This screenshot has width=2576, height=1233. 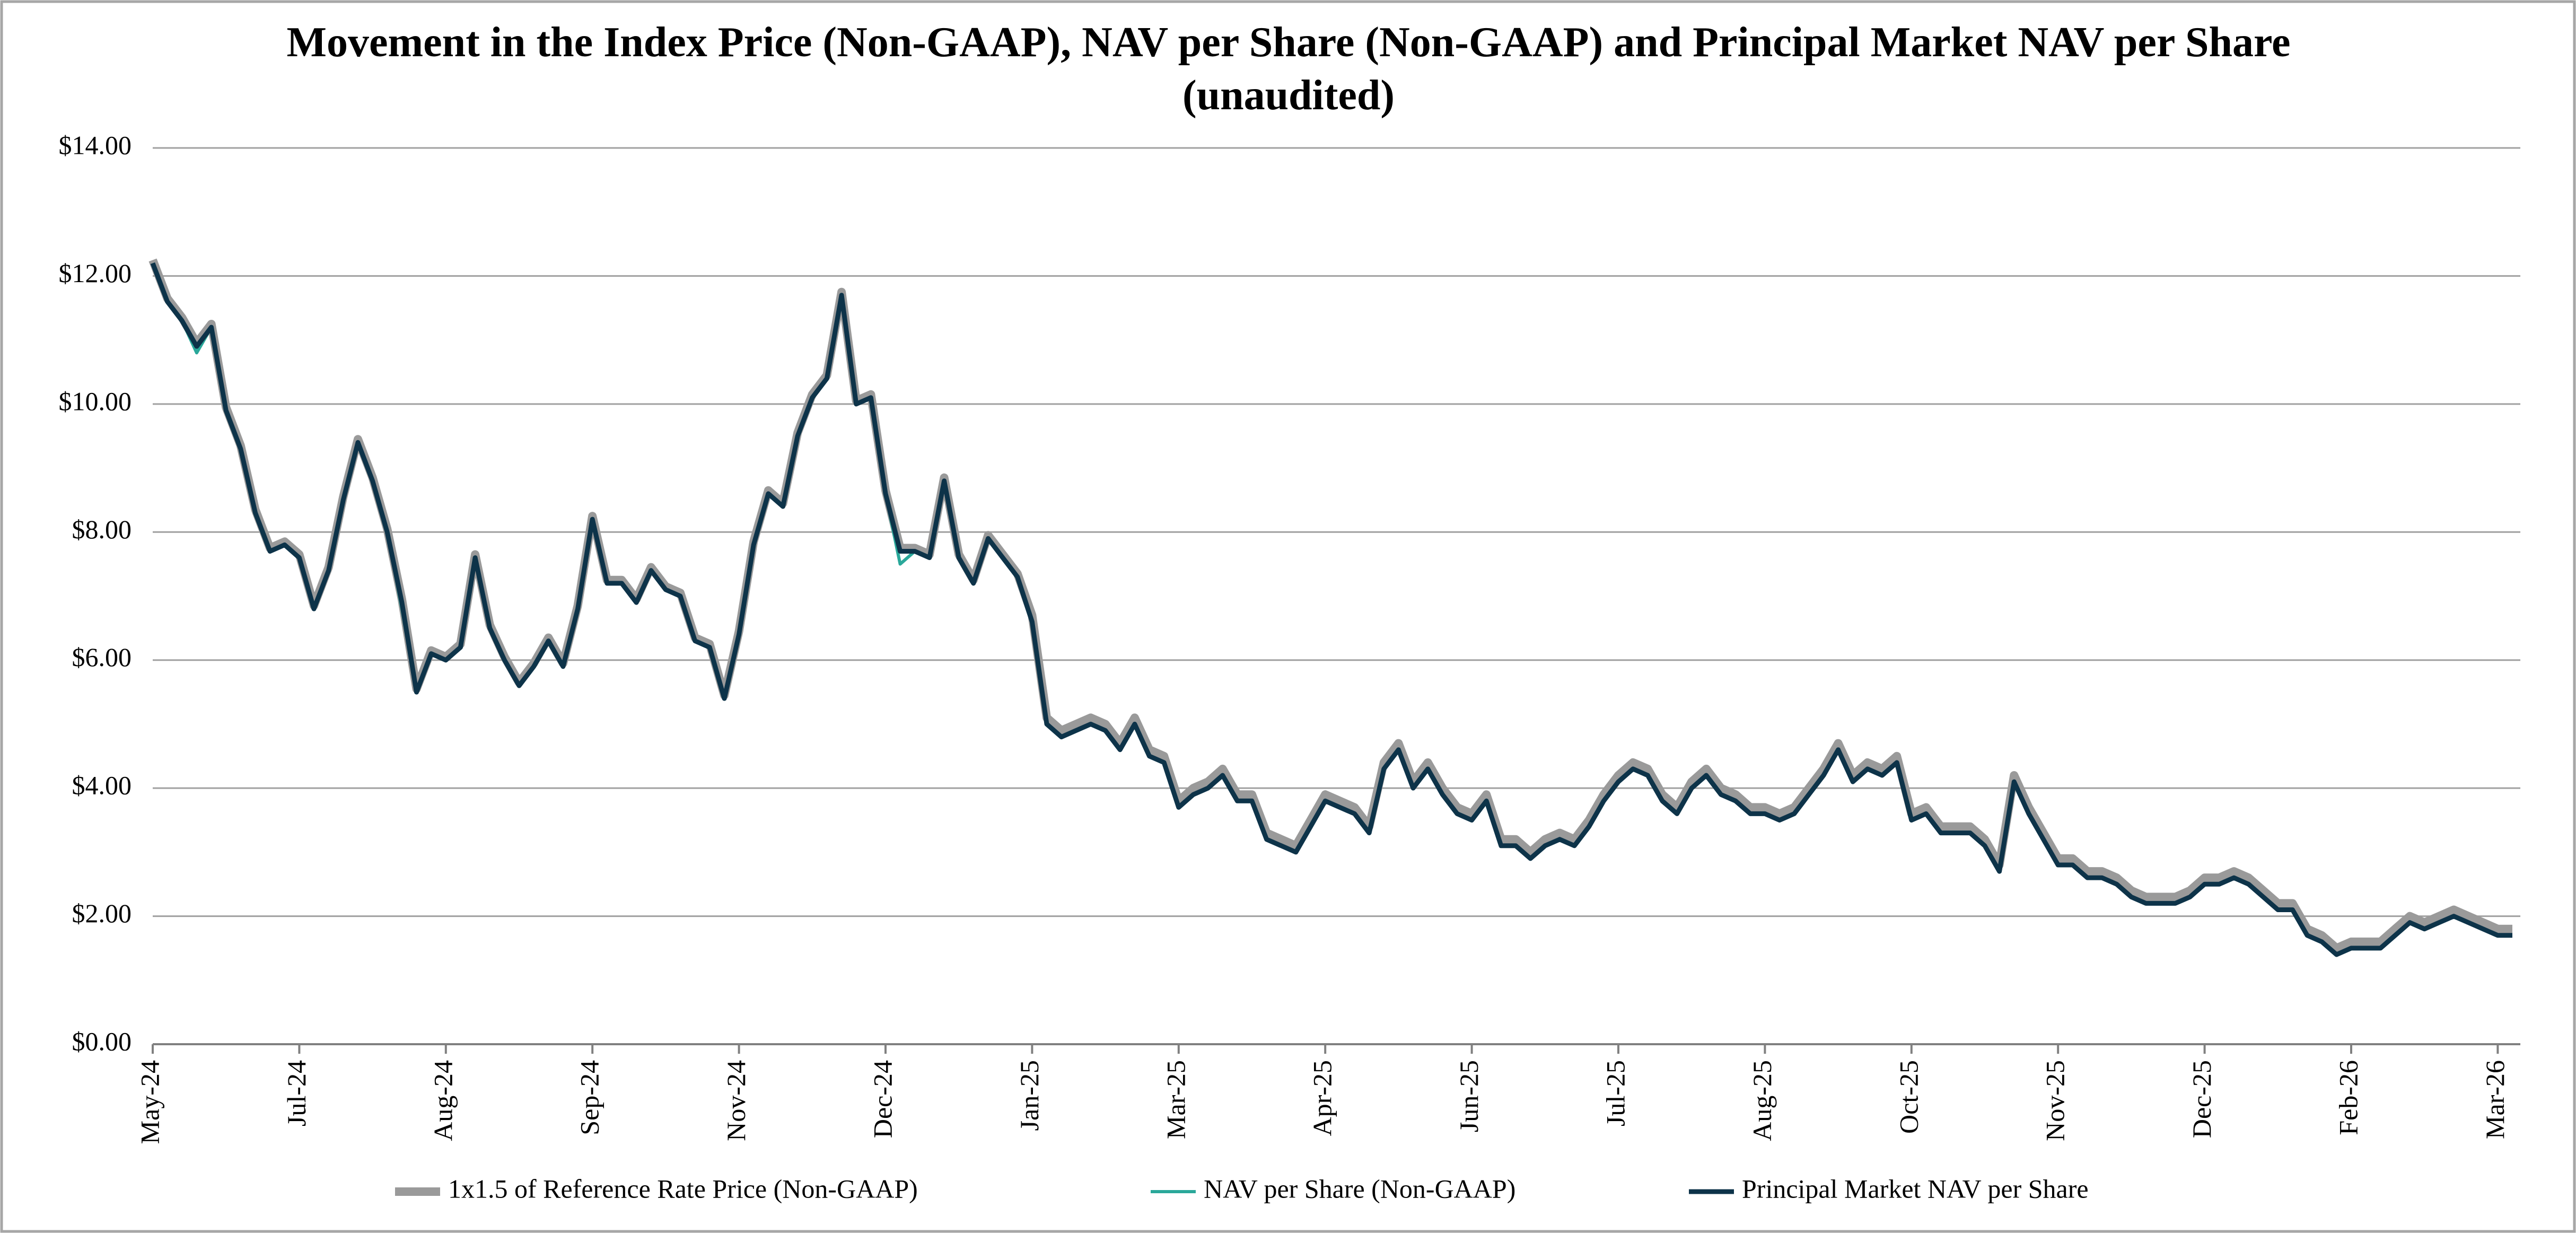 I want to click on x-tick-label: Feb-26, so click(x=2348, y=1097).